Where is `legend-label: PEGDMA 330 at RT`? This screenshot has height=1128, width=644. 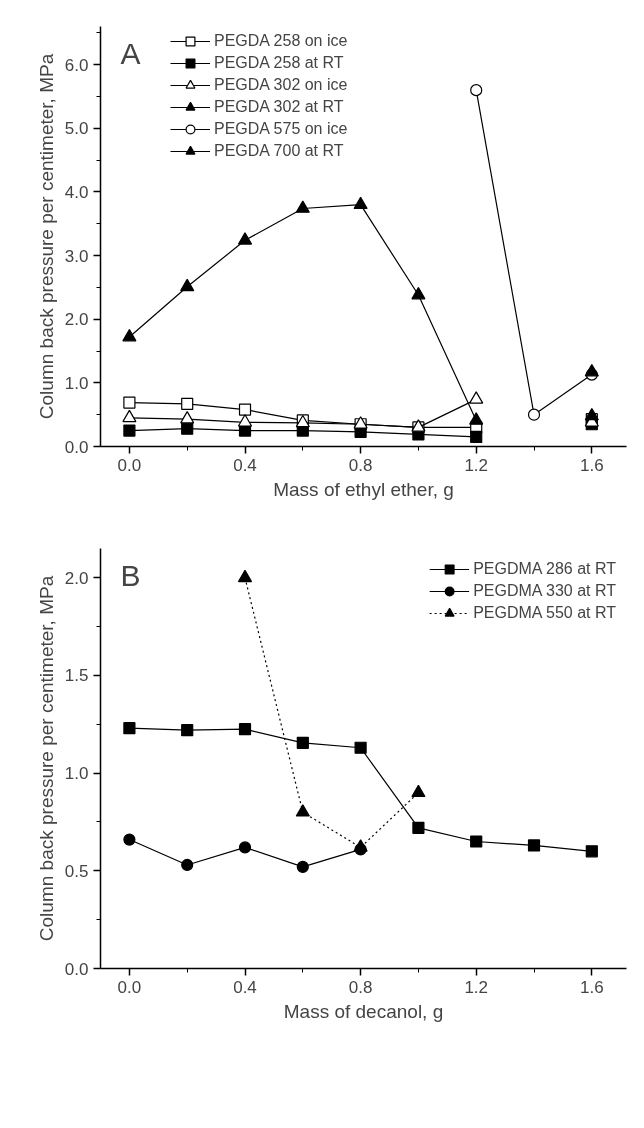 legend-label: PEGDMA 330 at RT is located at coordinates (544, 591).